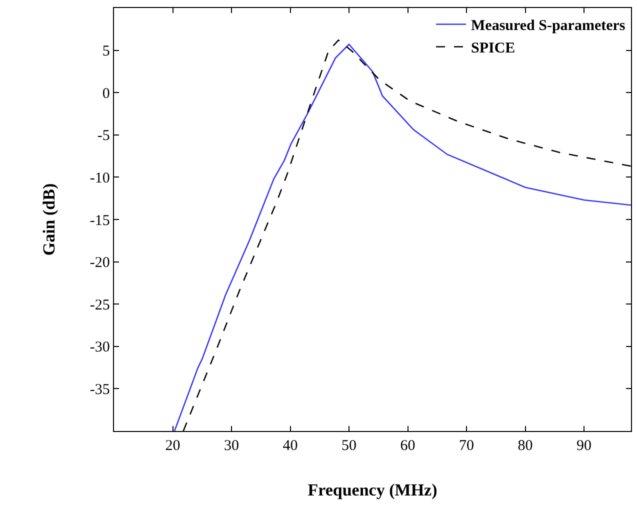 Image resolution: width=637 pixels, height=527 pixels. Describe the element at coordinates (172, 446) in the screenshot. I see `x-tick-label: 20` at that location.